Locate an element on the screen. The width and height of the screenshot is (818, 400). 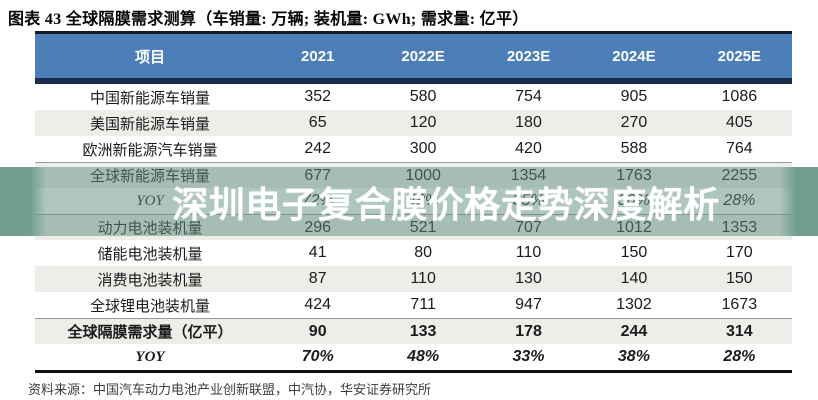
row-value: 133 is located at coordinates (423, 331).